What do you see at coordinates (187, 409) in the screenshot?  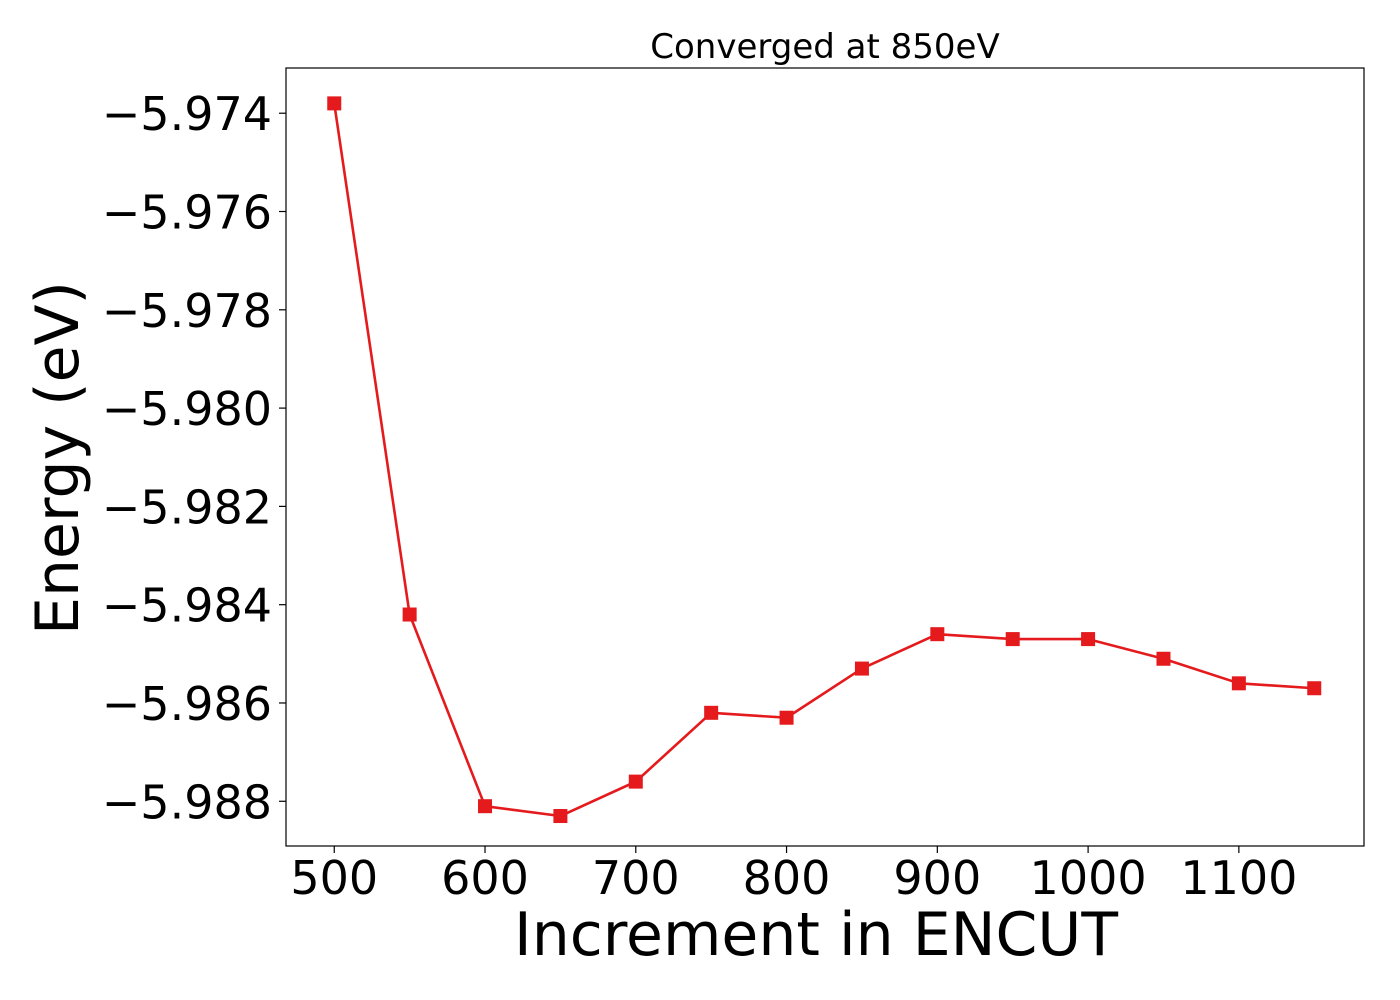 I see `y-tick-label: −5.980` at bounding box center [187, 409].